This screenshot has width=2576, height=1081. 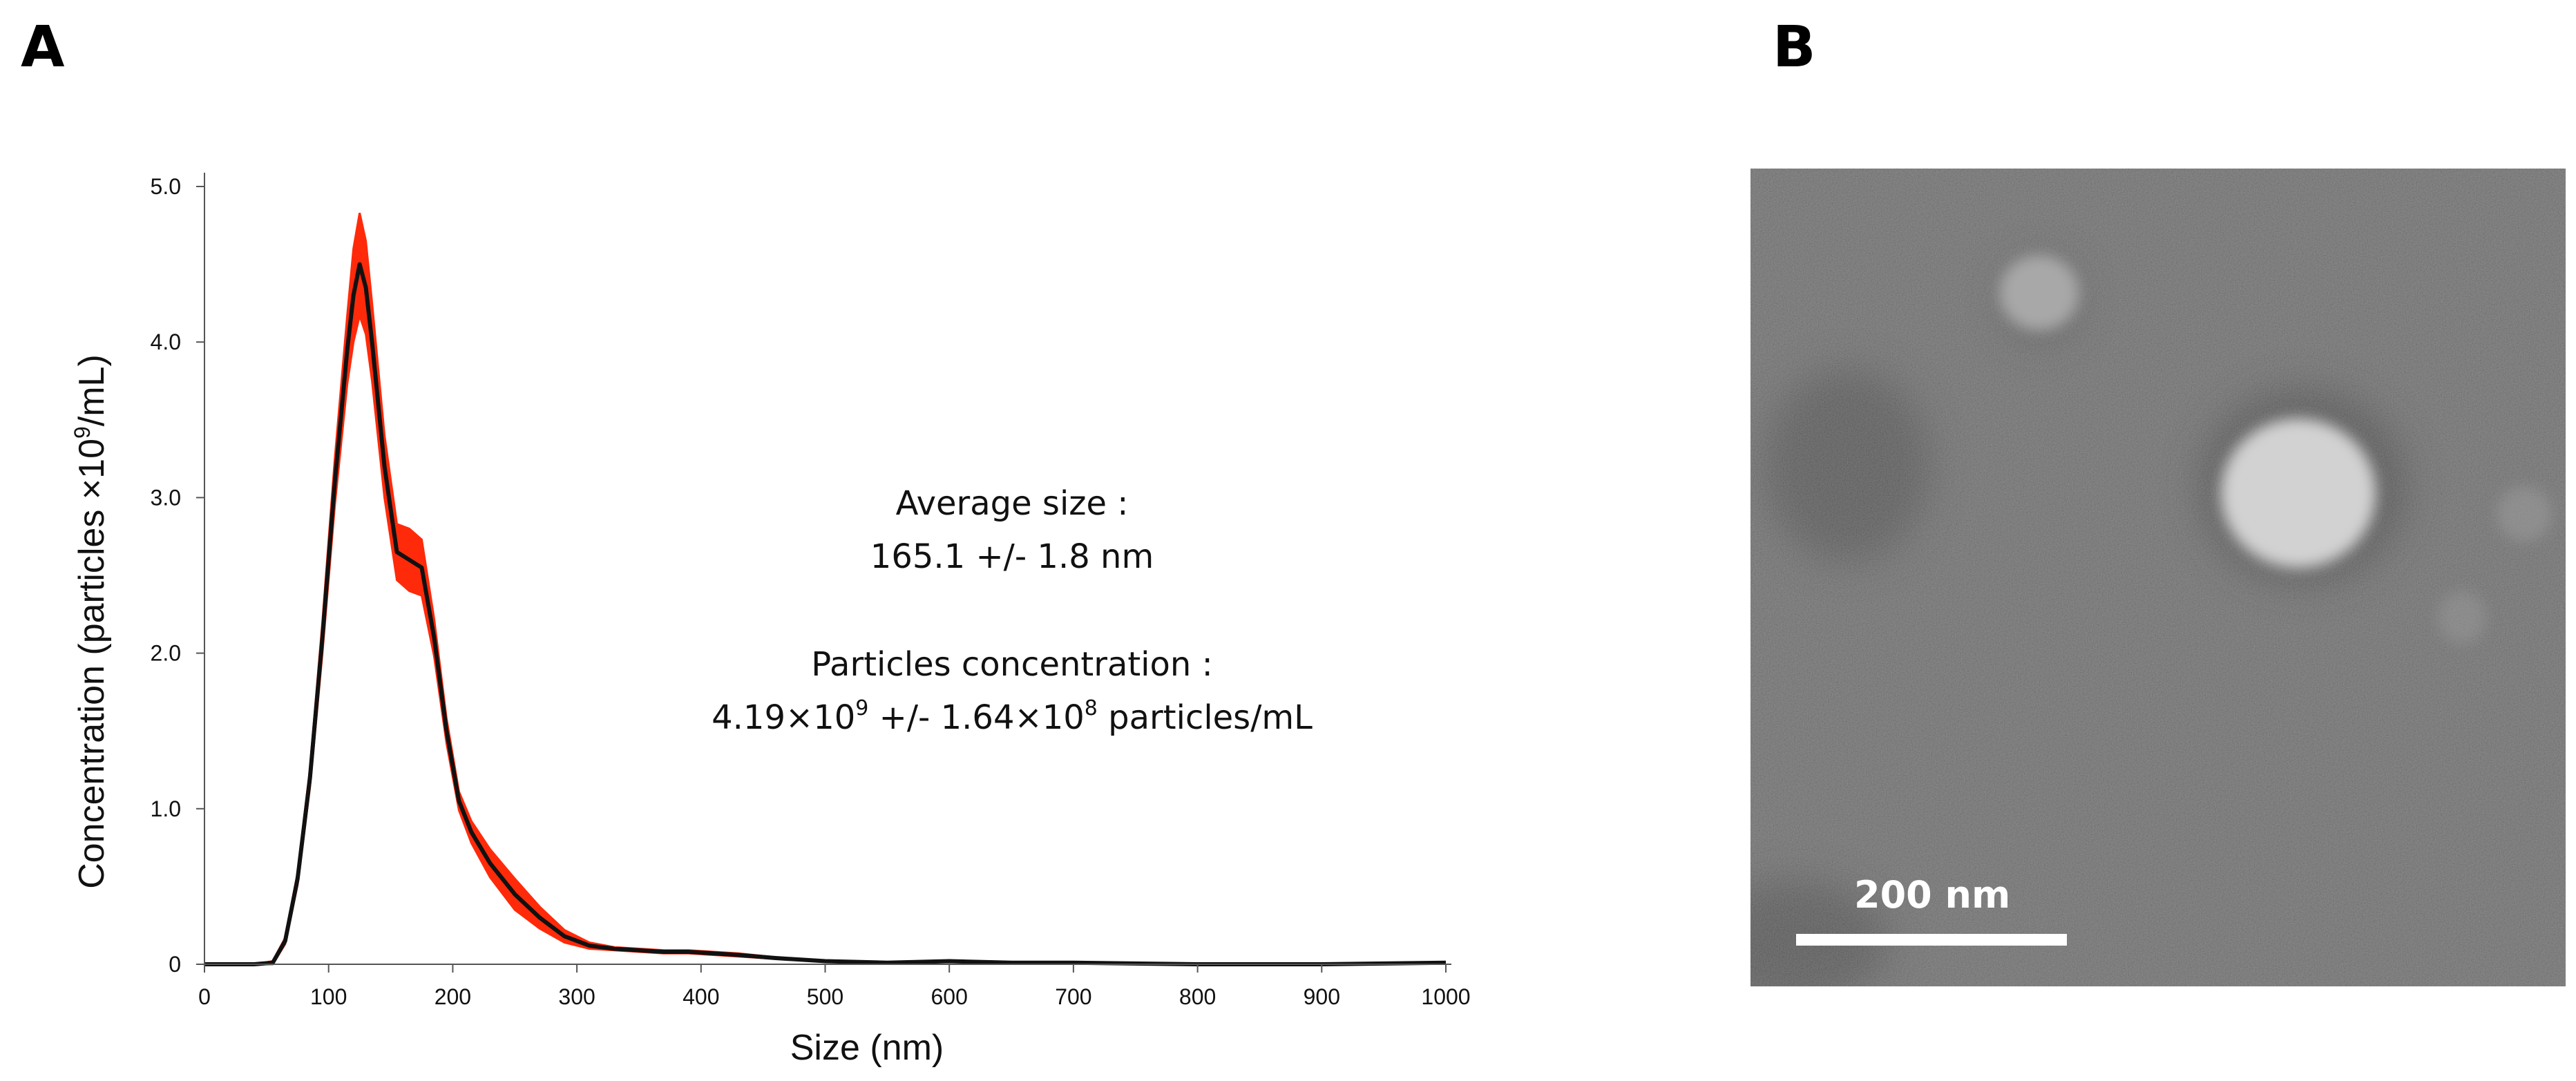 What do you see at coordinates (1197, 996) in the screenshot?
I see `x-tick-label: 800` at bounding box center [1197, 996].